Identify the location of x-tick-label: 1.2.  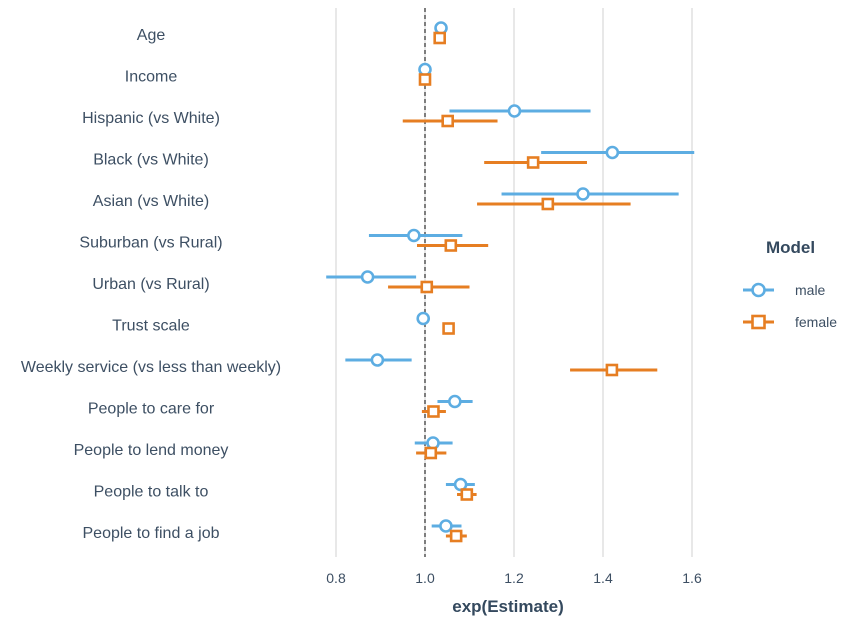
(514, 578).